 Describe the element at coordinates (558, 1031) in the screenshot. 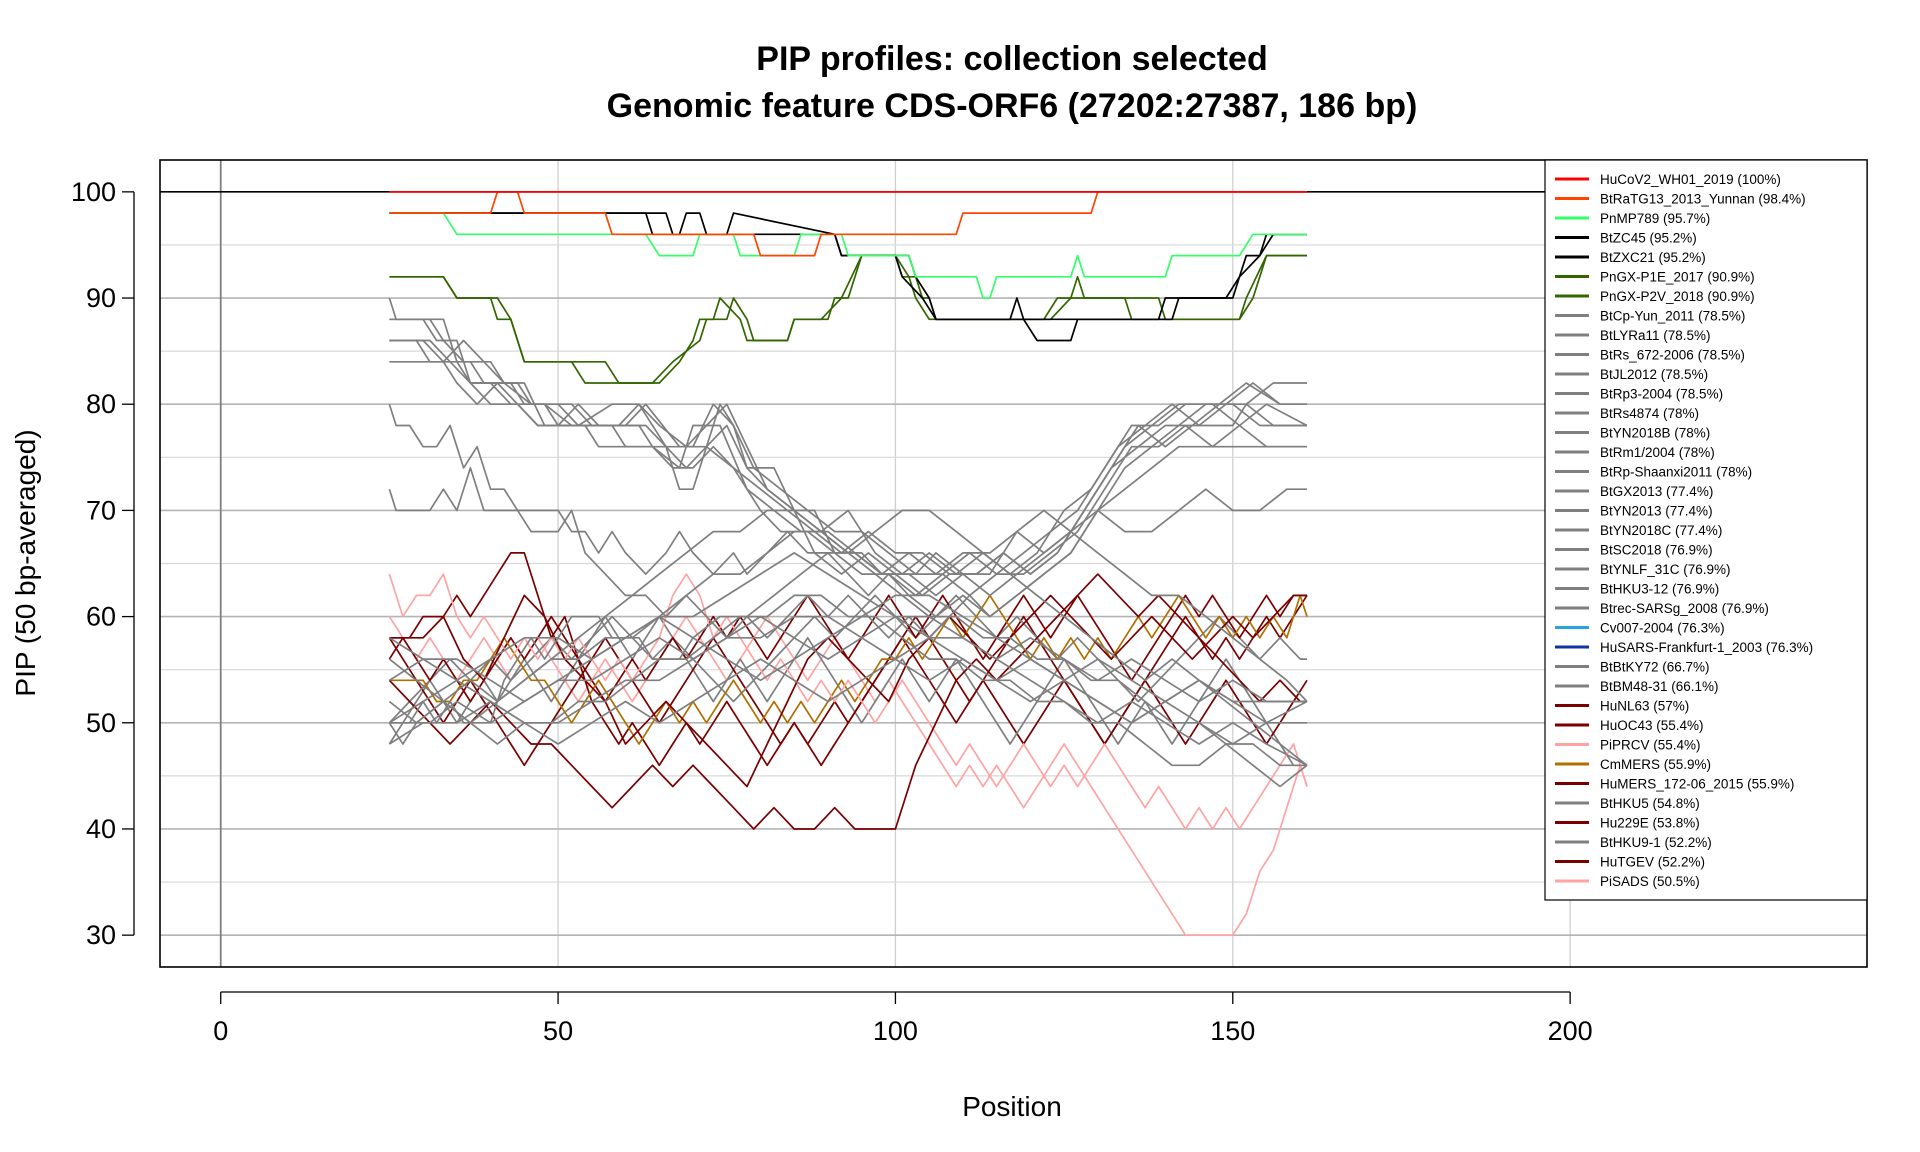

I see `x-tick-label: 50` at that location.